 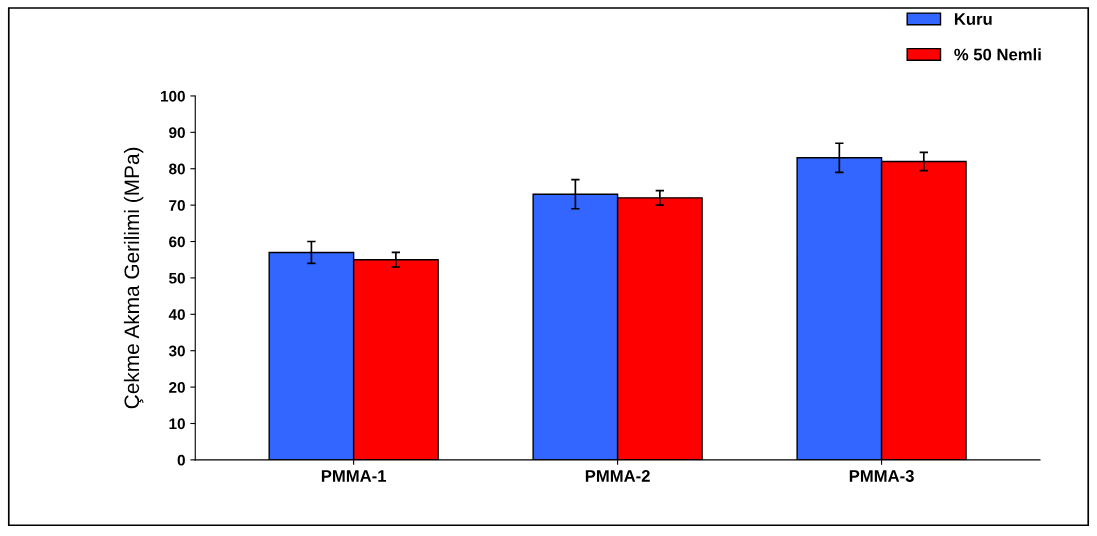 What do you see at coordinates (177, 387) in the screenshot?
I see `y-tick-label: 20` at bounding box center [177, 387].